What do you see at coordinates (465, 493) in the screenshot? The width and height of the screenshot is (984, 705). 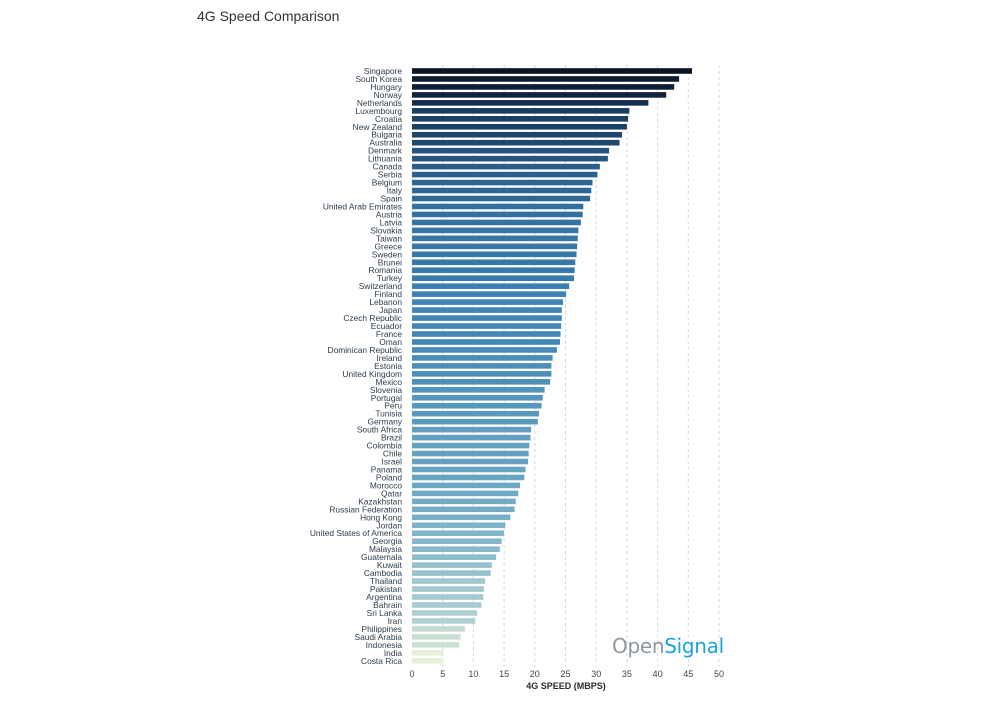 I see `bar-qatar` at bounding box center [465, 493].